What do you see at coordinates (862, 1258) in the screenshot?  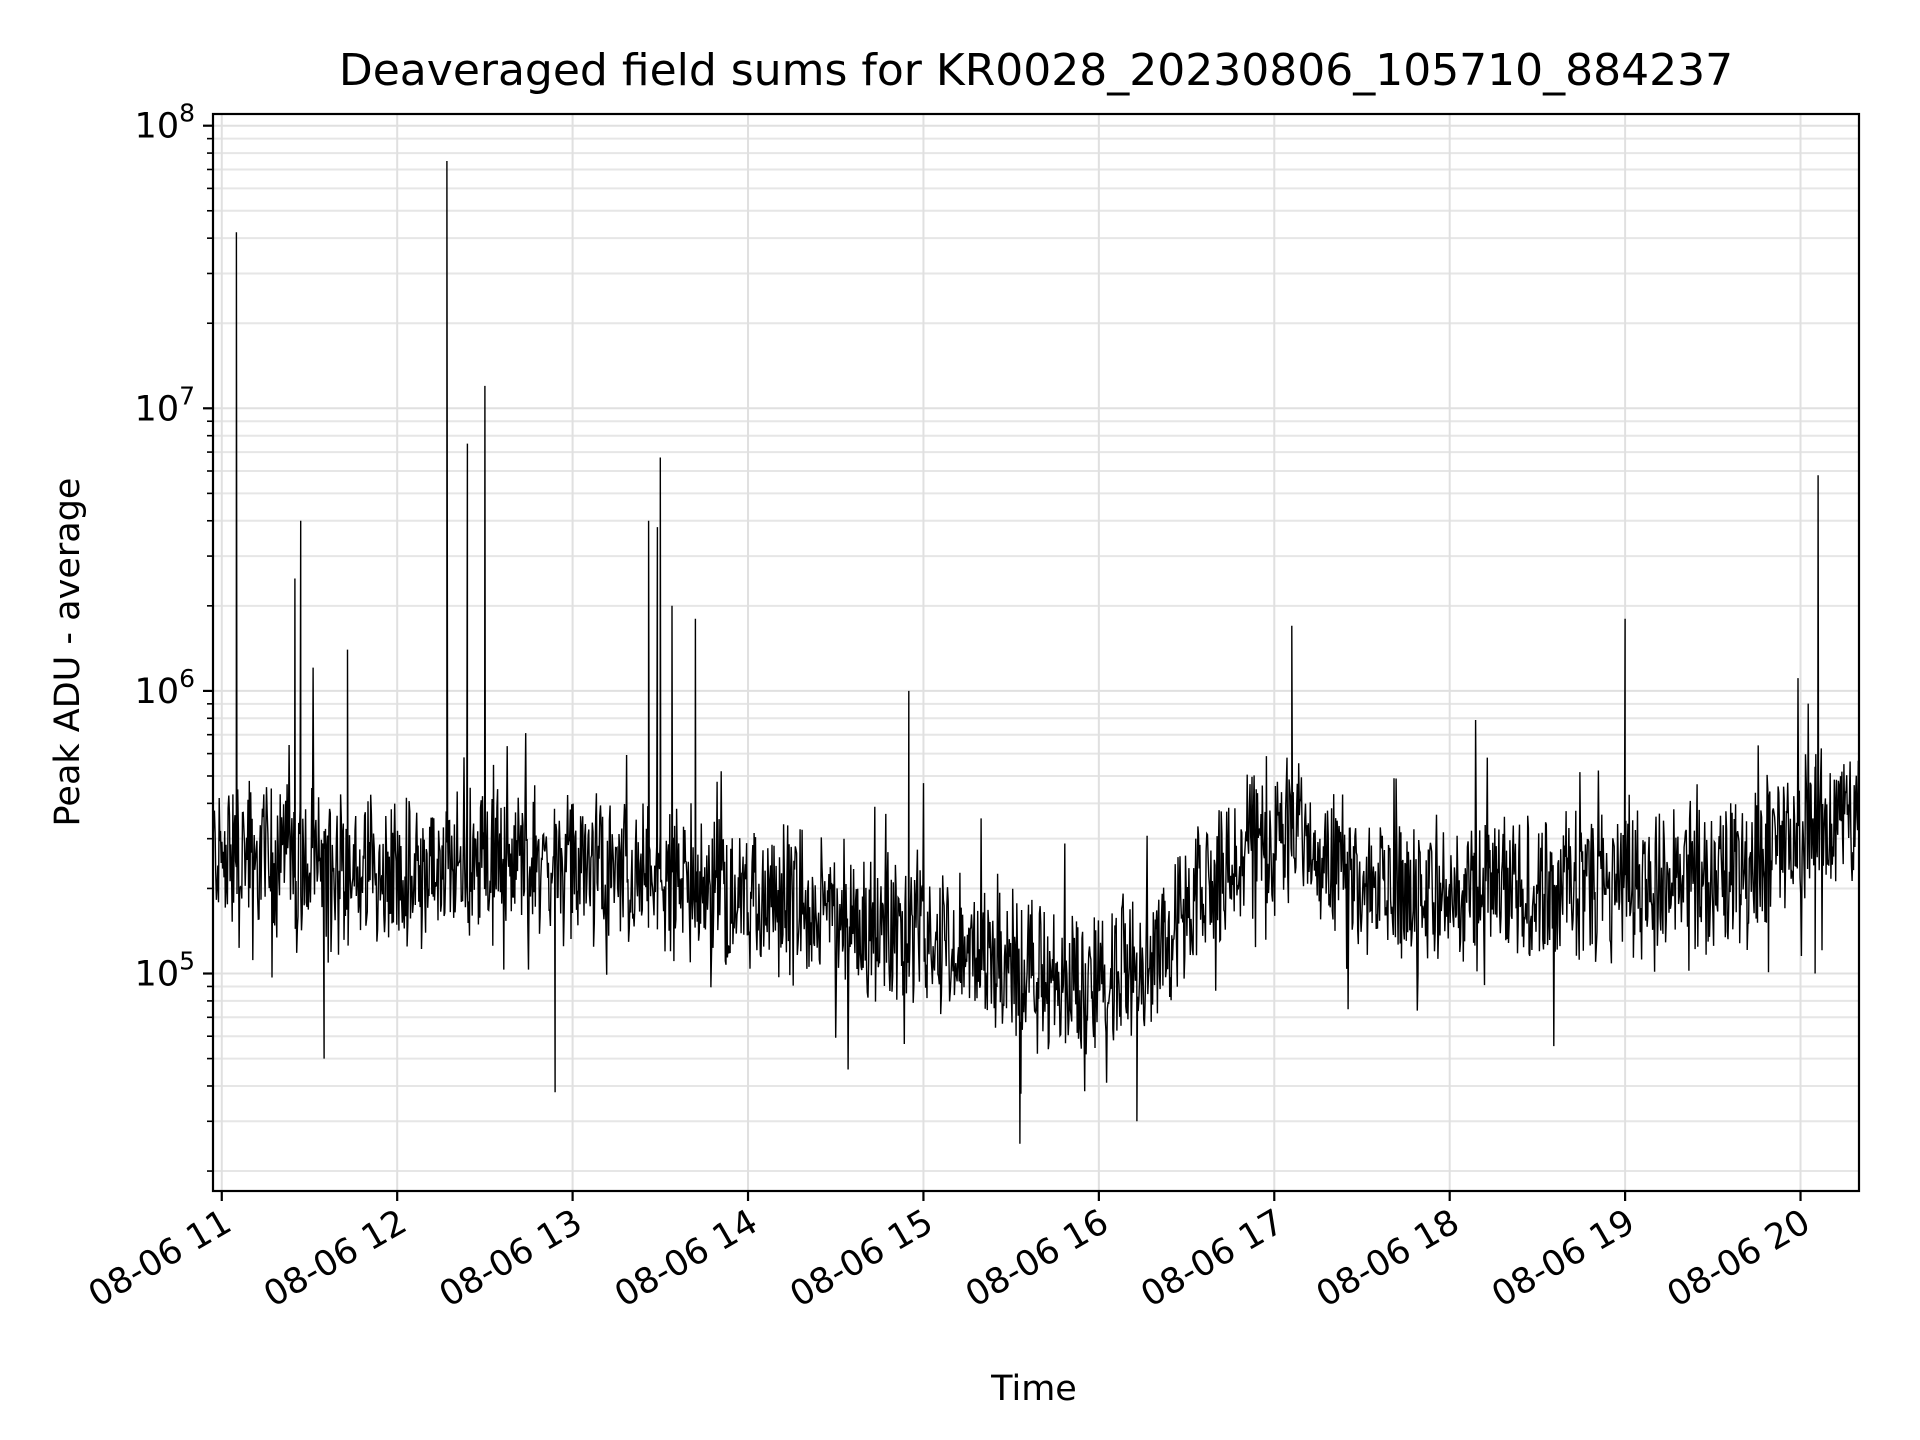 I see `x-tick-label: 08-06 15` at bounding box center [862, 1258].